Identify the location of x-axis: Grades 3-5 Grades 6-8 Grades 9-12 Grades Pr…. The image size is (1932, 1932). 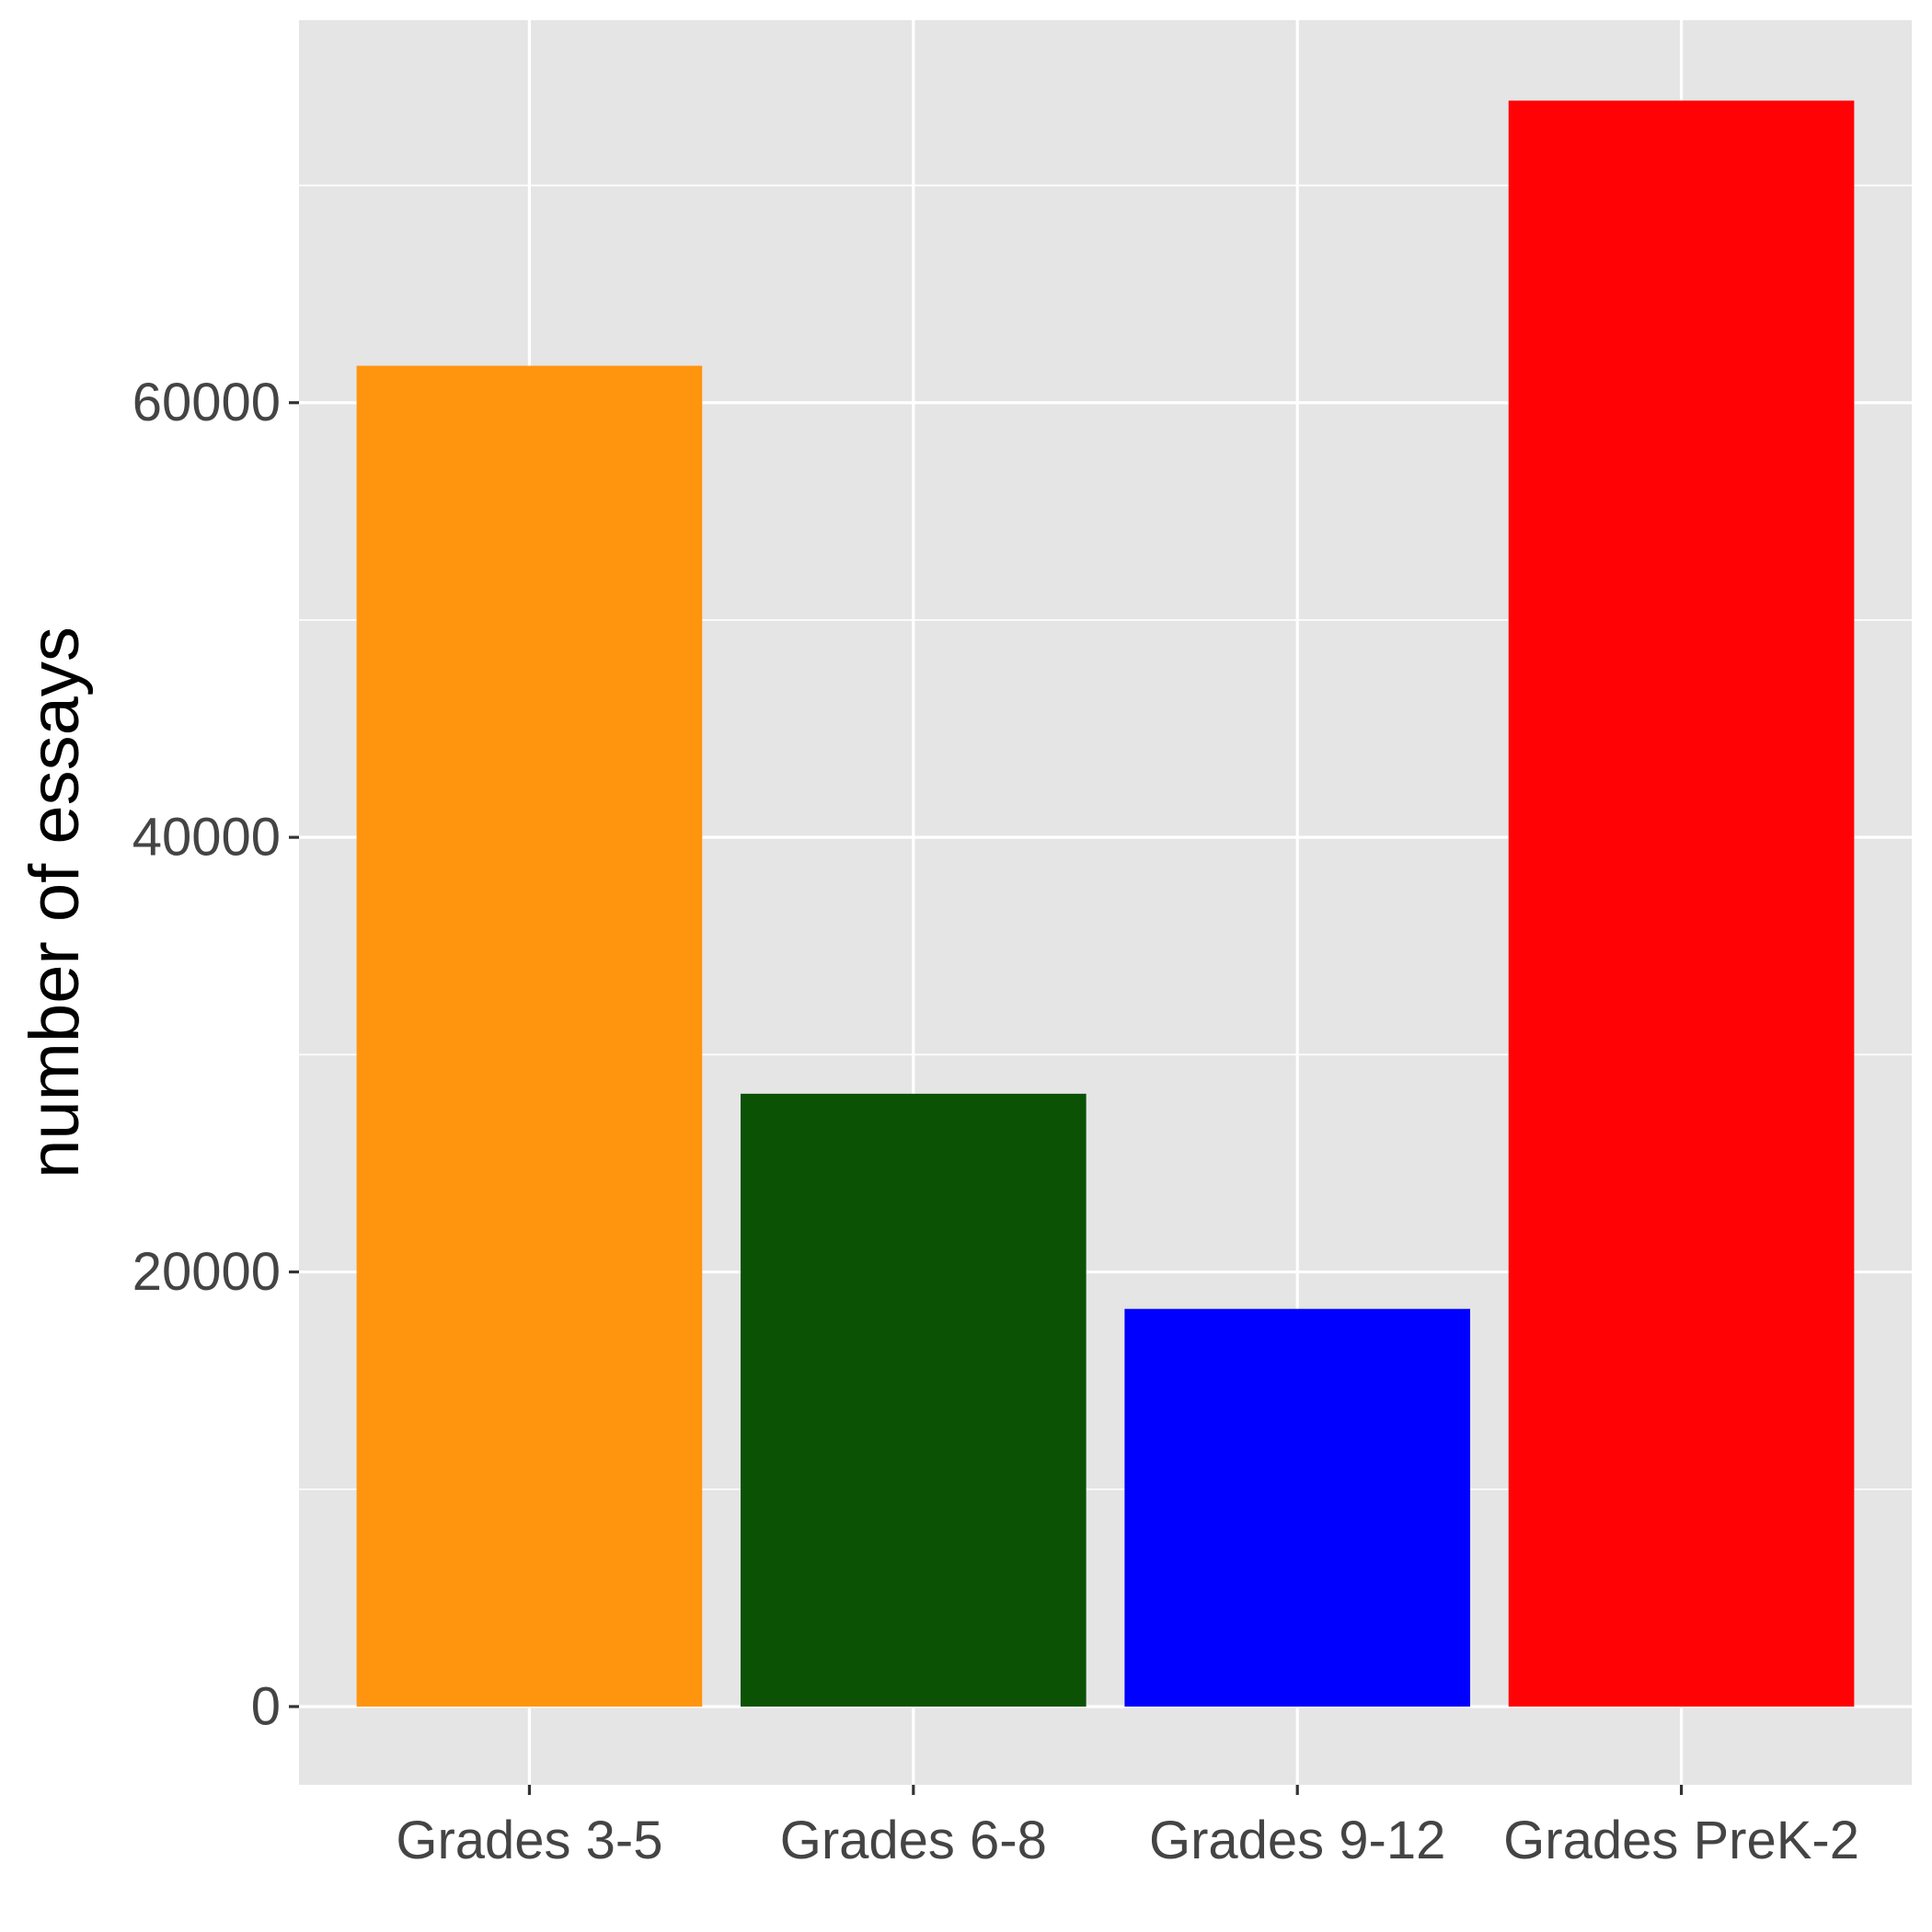
(1127, 1827).